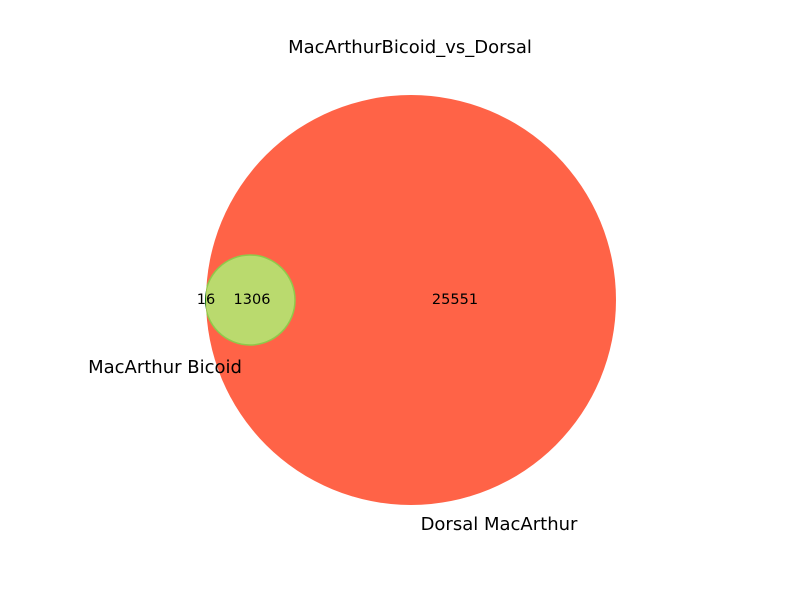 The width and height of the screenshot is (800, 600). I want to click on overlap-outline, so click(251, 300).